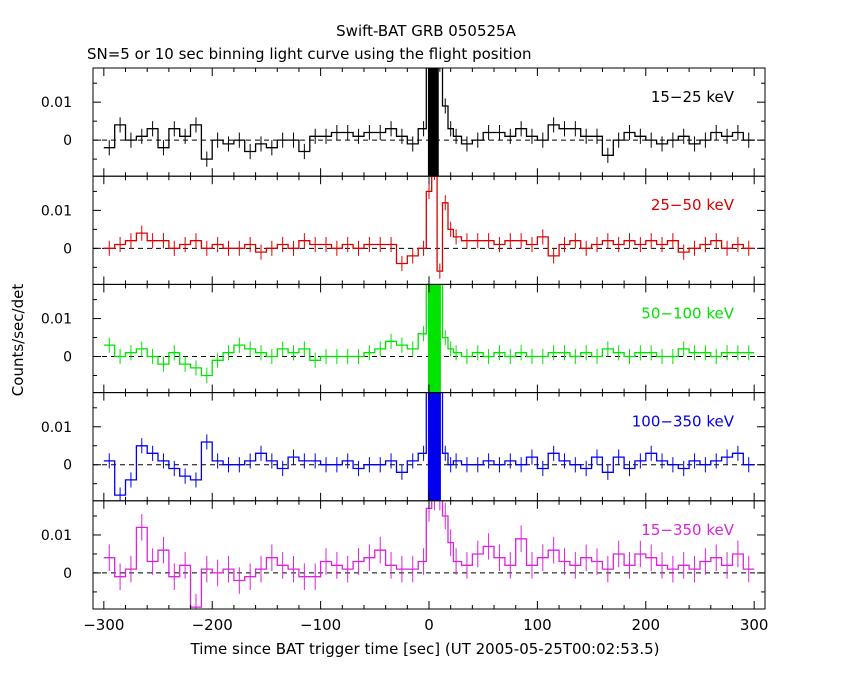  Describe the element at coordinates (645, 625) in the screenshot. I see `x-tick-label: 200` at that location.